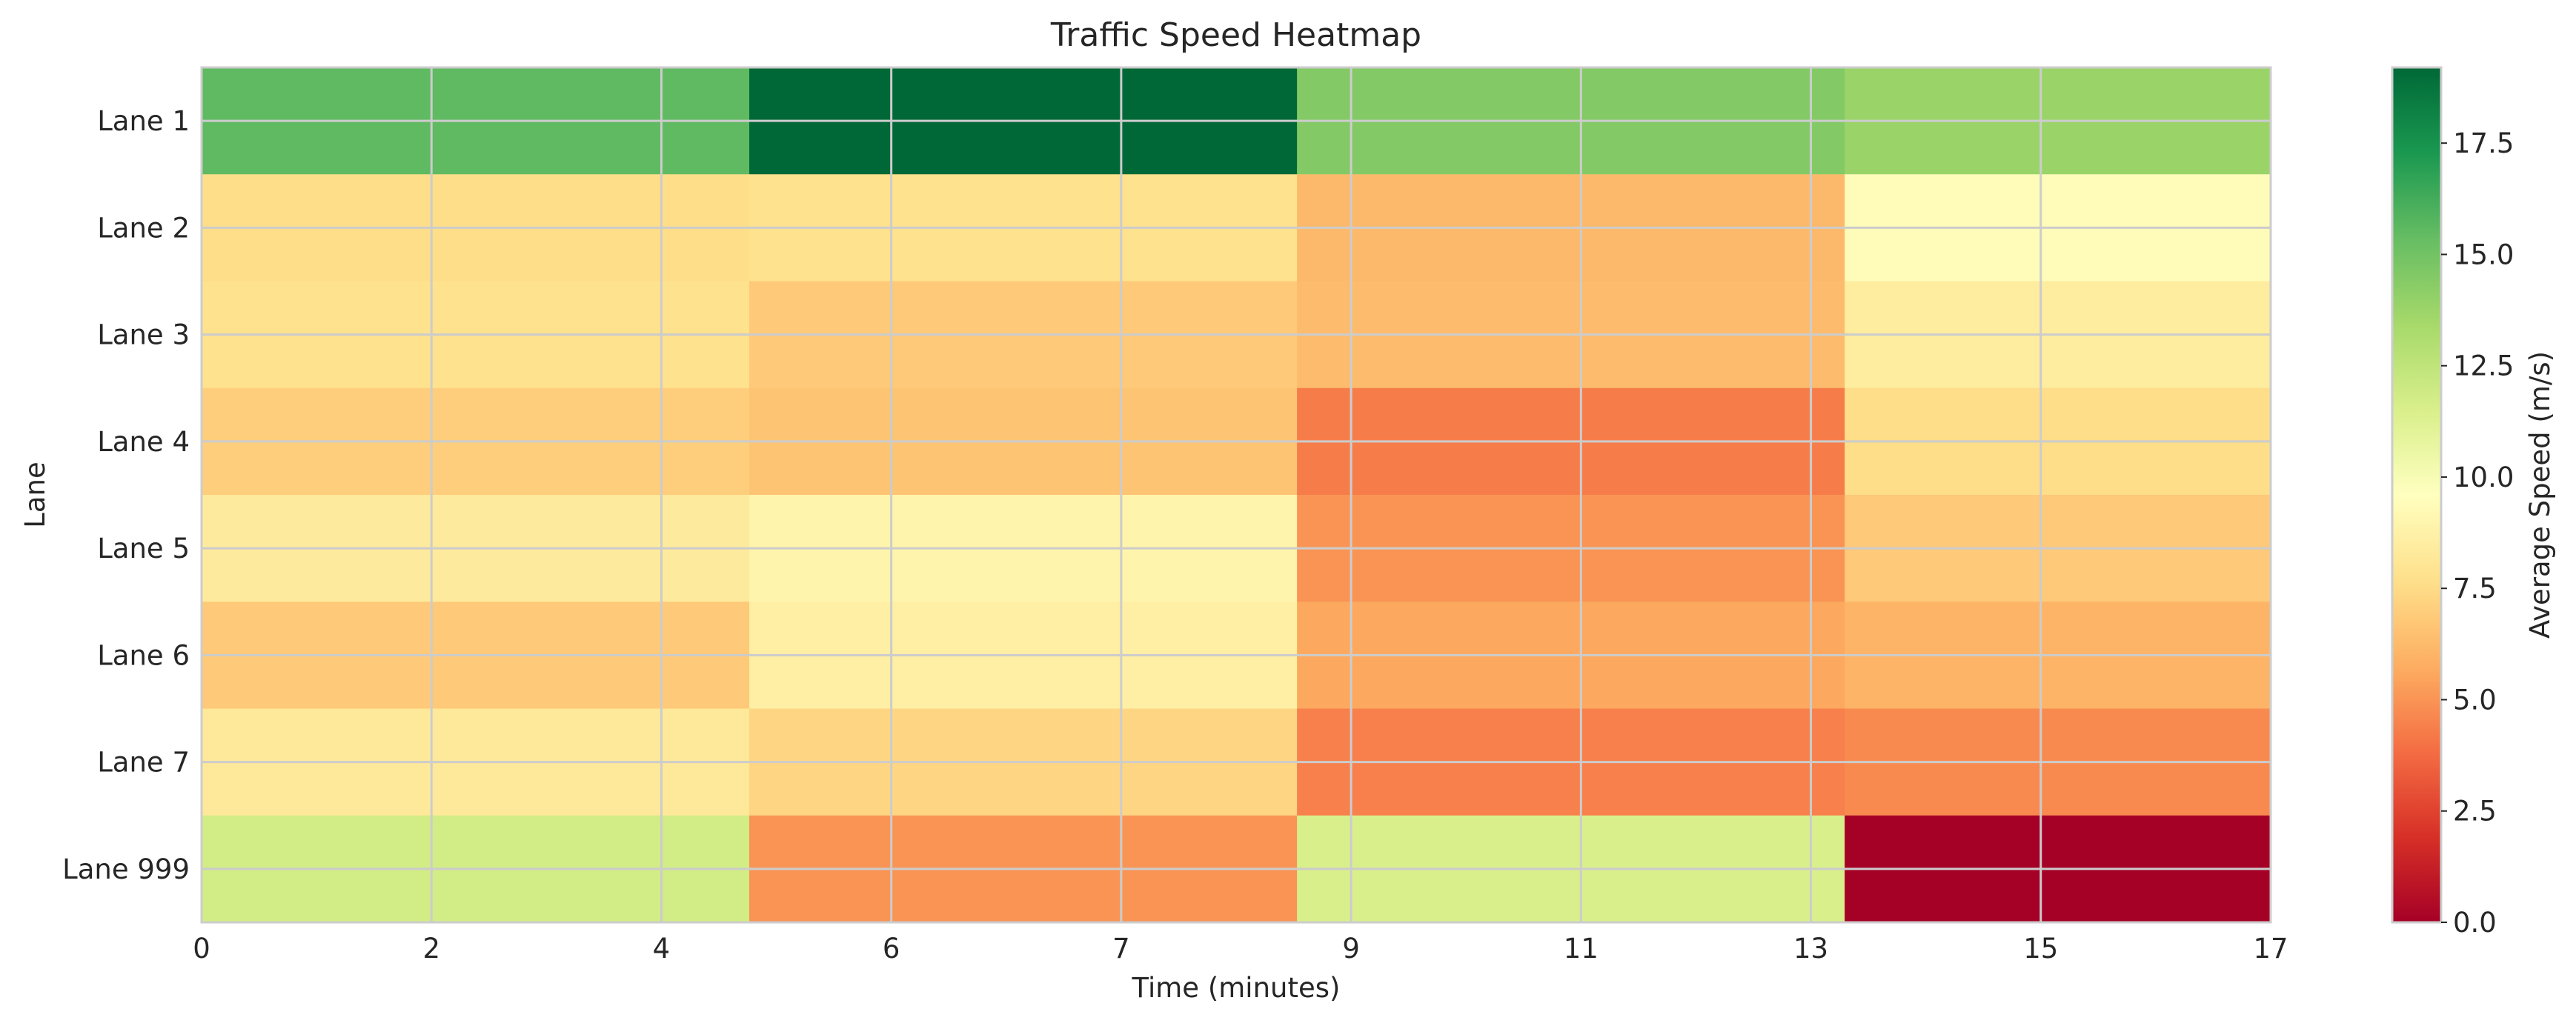 The image size is (2576, 1029). Describe the element at coordinates (126, 869) in the screenshot. I see `y-tick-label: Lane 999` at that location.